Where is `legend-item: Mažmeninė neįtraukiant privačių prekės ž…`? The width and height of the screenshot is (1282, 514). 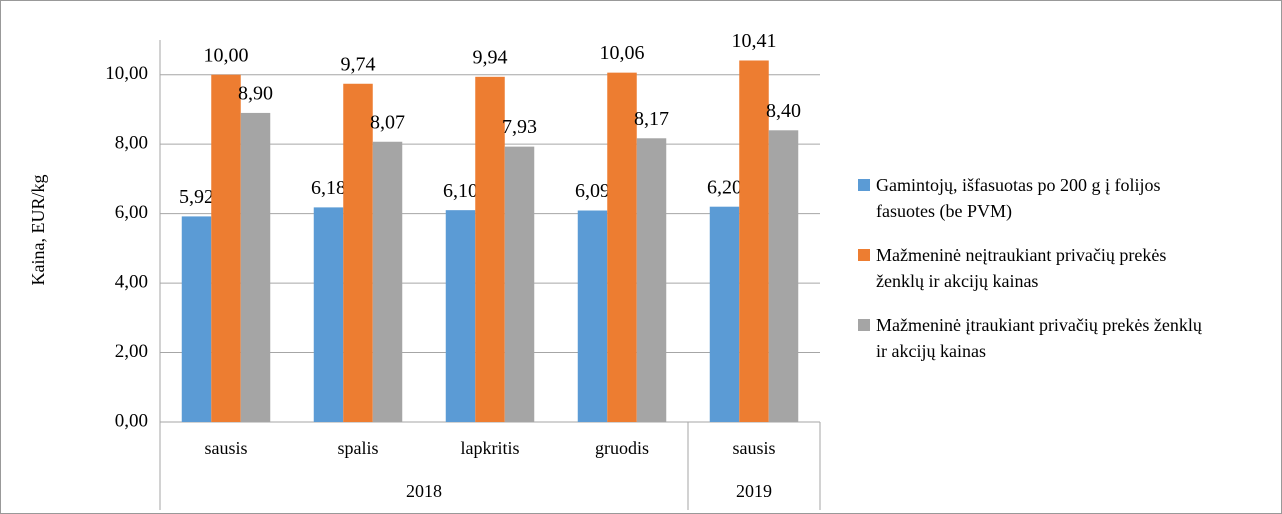 legend-item: Mažmeninė neįtraukiant privačių prekės ž… is located at coordinates (1058, 268).